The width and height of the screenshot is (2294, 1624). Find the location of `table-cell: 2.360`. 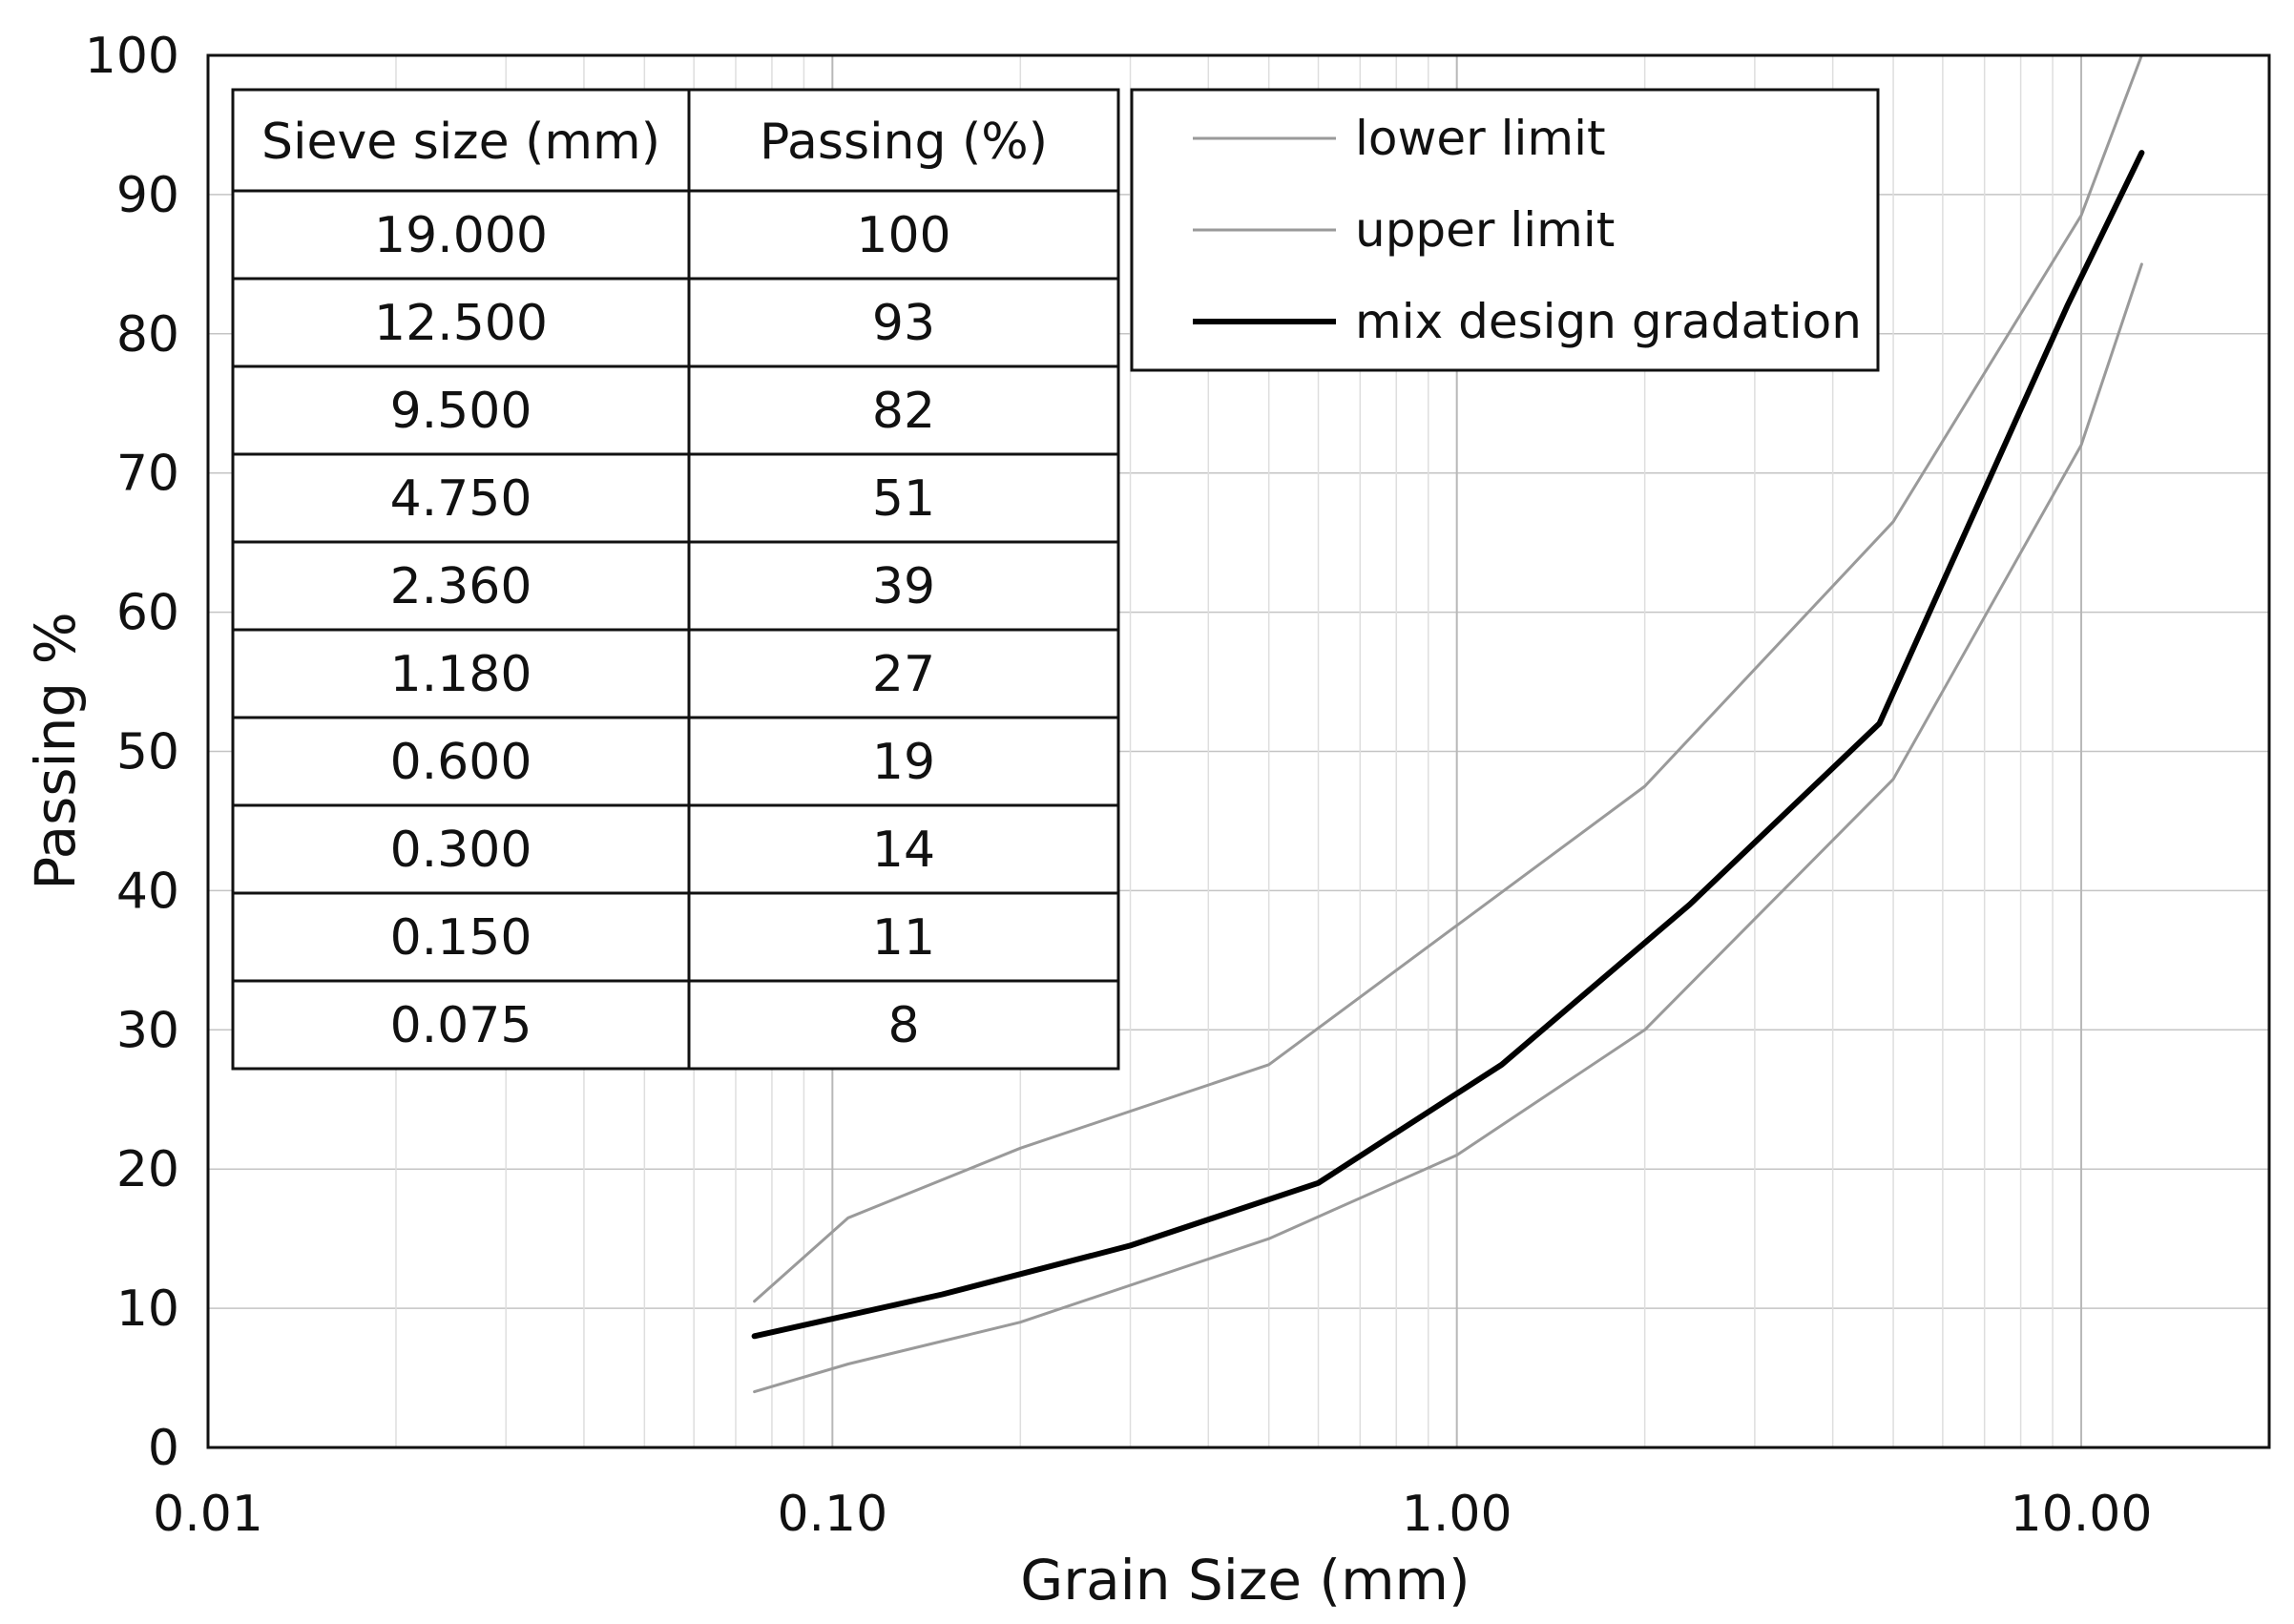

table-cell: 2.360 is located at coordinates (461, 586).